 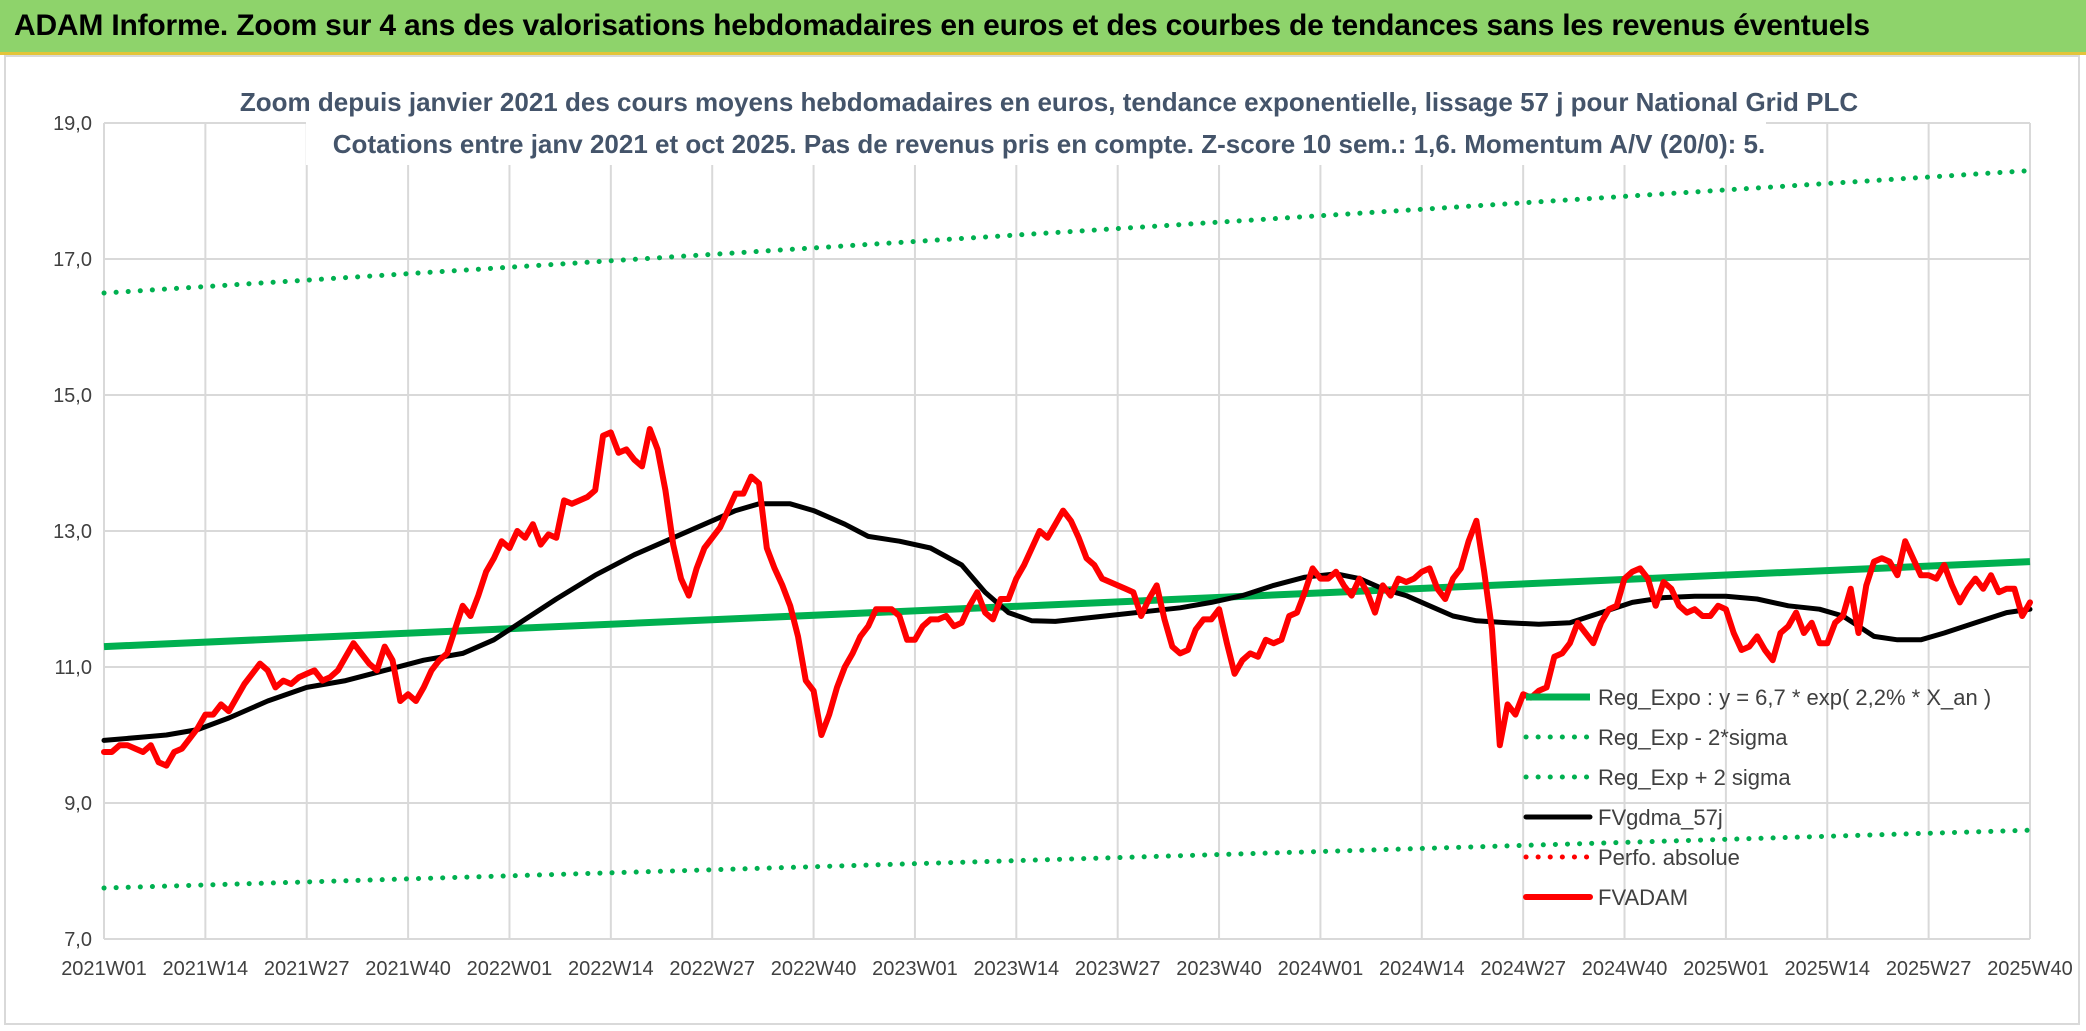 I want to click on x-tick-label: 2021W01, so click(x=104, y=969).